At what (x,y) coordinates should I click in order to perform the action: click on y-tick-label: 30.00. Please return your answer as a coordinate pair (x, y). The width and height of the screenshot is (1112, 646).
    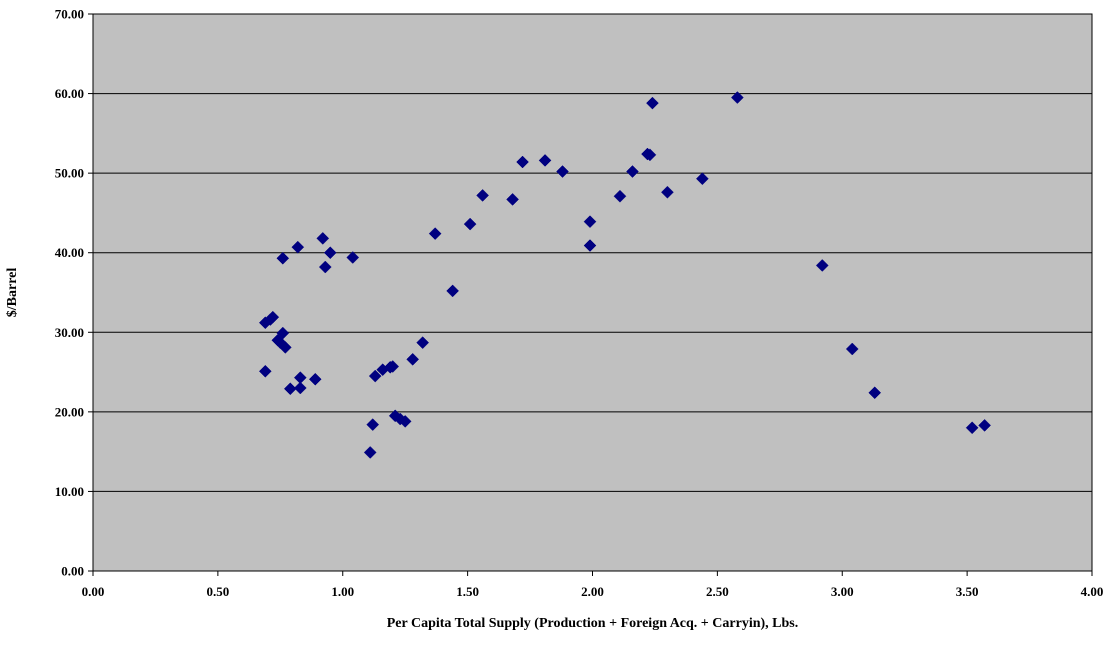
    Looking at the image, I should click on (69, 332).